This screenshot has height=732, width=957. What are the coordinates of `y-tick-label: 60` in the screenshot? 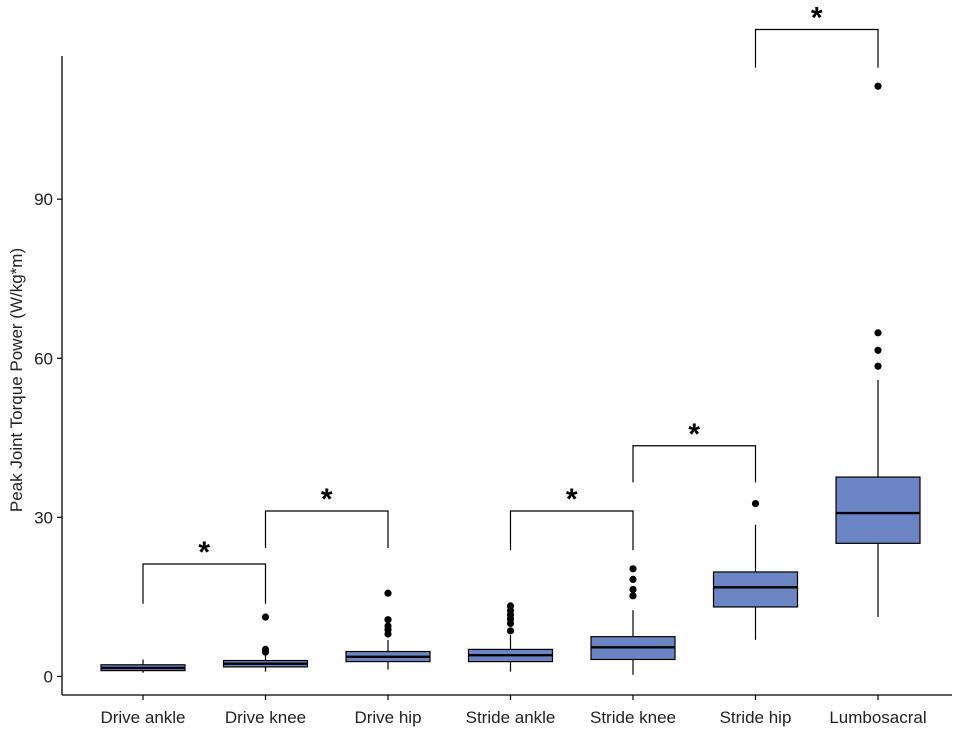 It's located at (43, 358).